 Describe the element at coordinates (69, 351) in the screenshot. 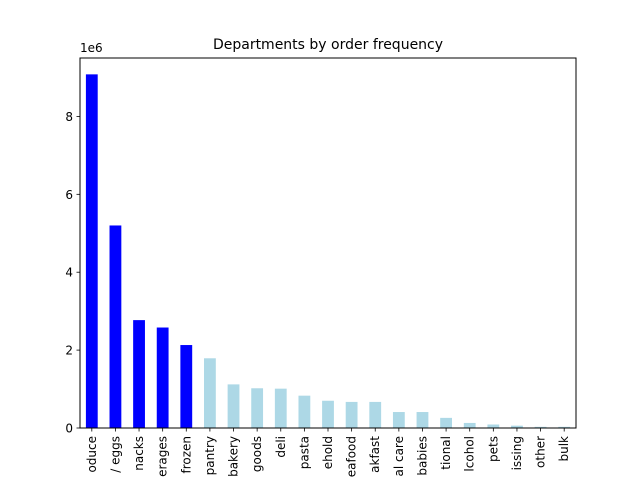

I see `y-tick-label-1: 2` at that location.